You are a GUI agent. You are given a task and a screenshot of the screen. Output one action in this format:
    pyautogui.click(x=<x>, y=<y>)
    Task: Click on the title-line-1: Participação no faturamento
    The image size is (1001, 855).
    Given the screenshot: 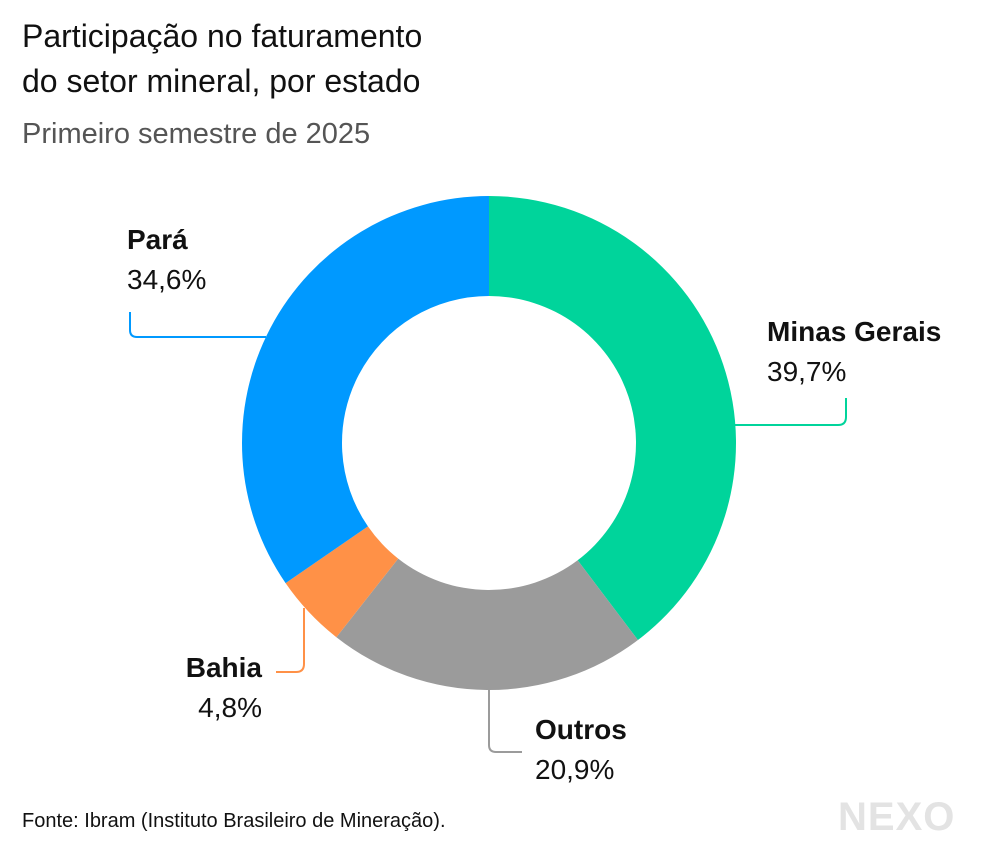 What is the action you would take?
    pyautogui.click(x=222, y=36)
    